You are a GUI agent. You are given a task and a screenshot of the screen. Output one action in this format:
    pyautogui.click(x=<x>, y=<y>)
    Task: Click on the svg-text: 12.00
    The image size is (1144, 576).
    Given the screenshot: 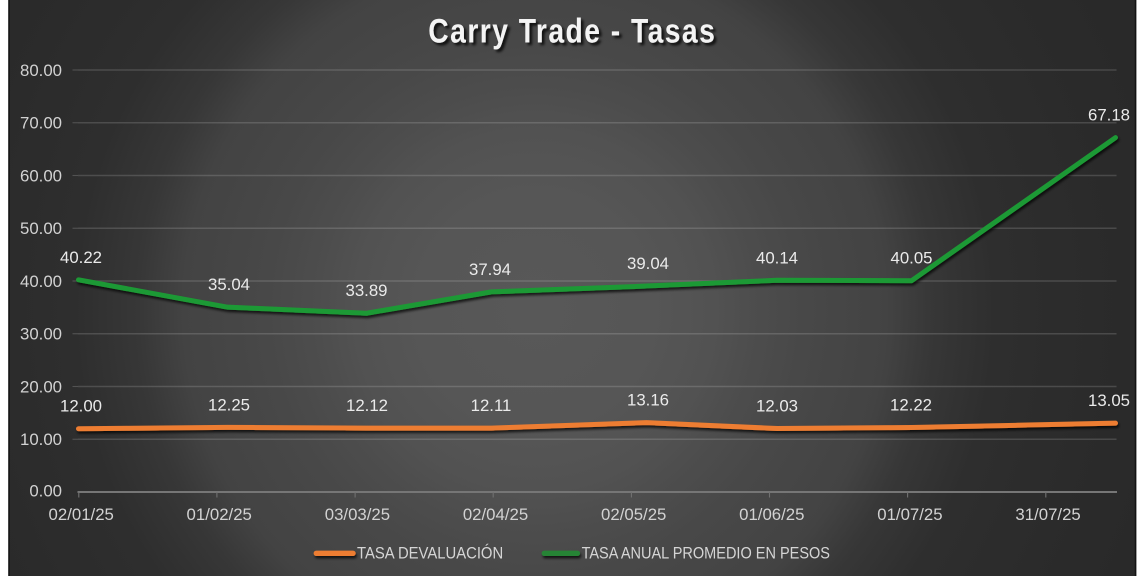 What is the action you would take?
    pyautogui.click(x=81, y=406)
    